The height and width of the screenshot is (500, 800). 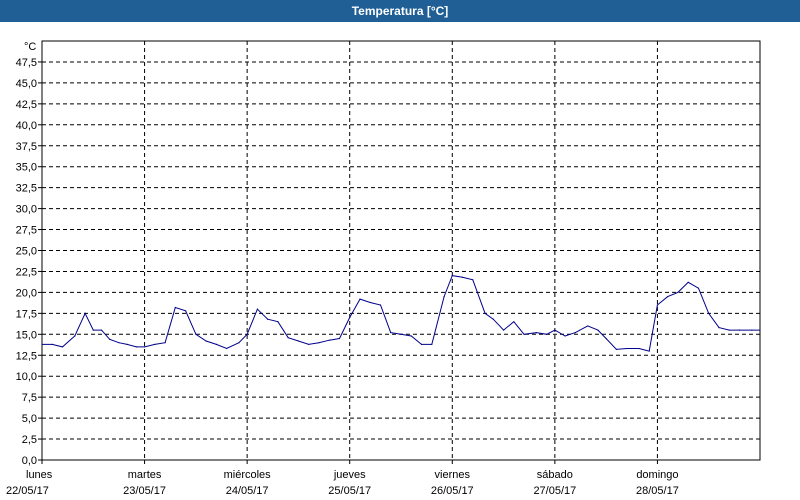 I want to click on y-tick-label: 2,5, so click(x=29, y=440).